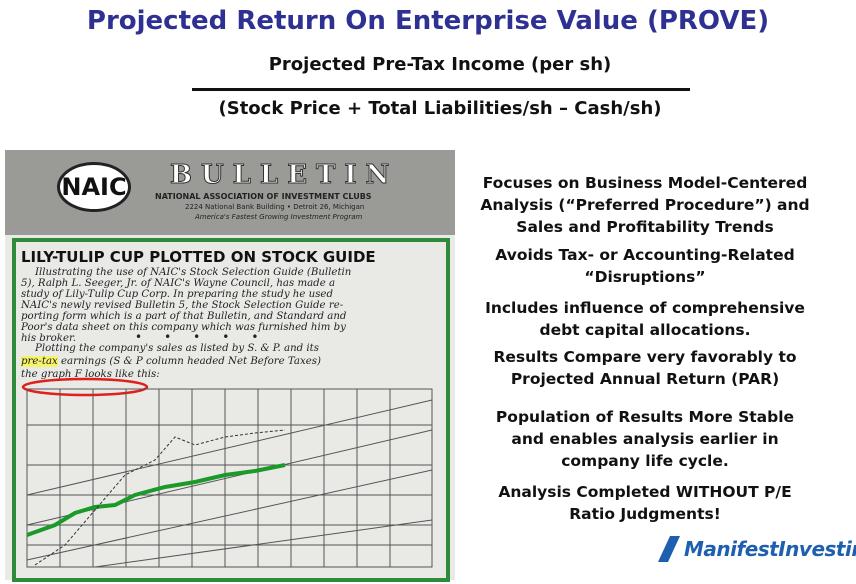 The width and height of the screenshot is (856, 584). Describe the element at coordinates (263, 196) in the screenshot. I see `organization: NATIONAL ASSOCIATION OF INVESTMENT CLUBS` at that location.